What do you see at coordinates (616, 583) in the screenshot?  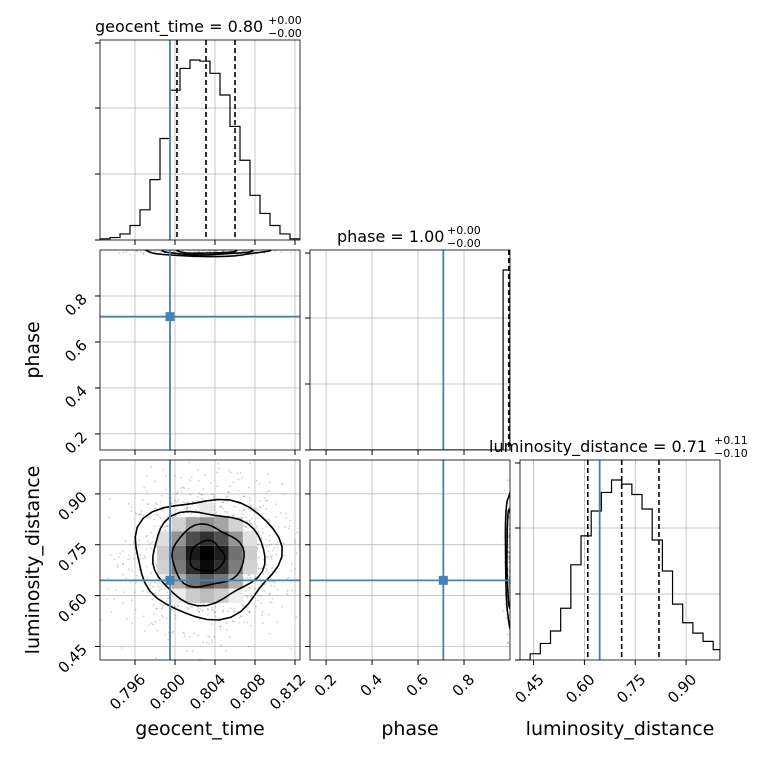 I see `panel-luminosity-distance-hist: 0.45 0.60 0.75 0.90` at bounding box center [616, 583].